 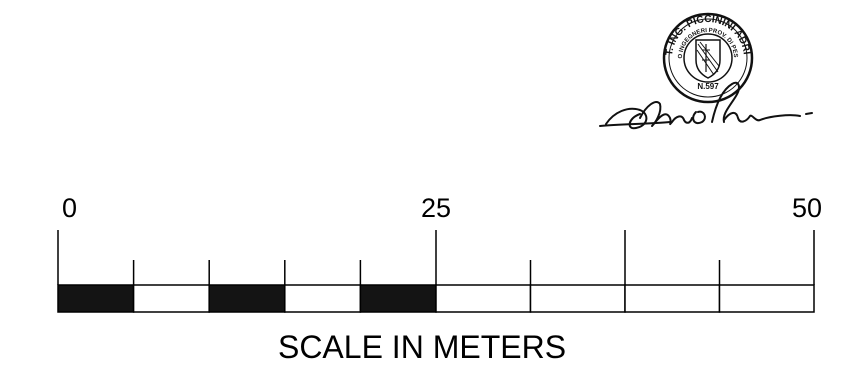 I want to click on scale-ticks, so click(x=436, y=257).